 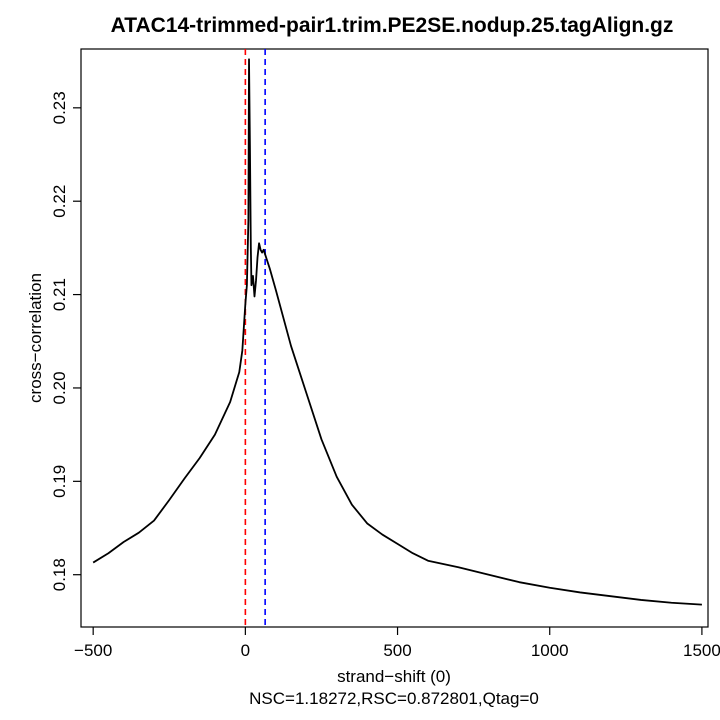 I want to click on y-tick-label: 0.21, so click(x=59, y=294).